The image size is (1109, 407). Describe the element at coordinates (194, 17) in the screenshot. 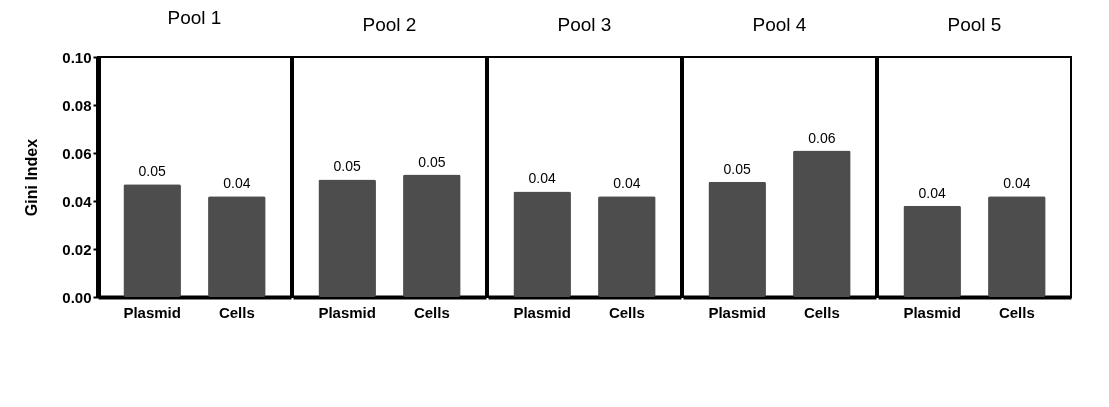

I see `chart-title: Pool 1` at that location.